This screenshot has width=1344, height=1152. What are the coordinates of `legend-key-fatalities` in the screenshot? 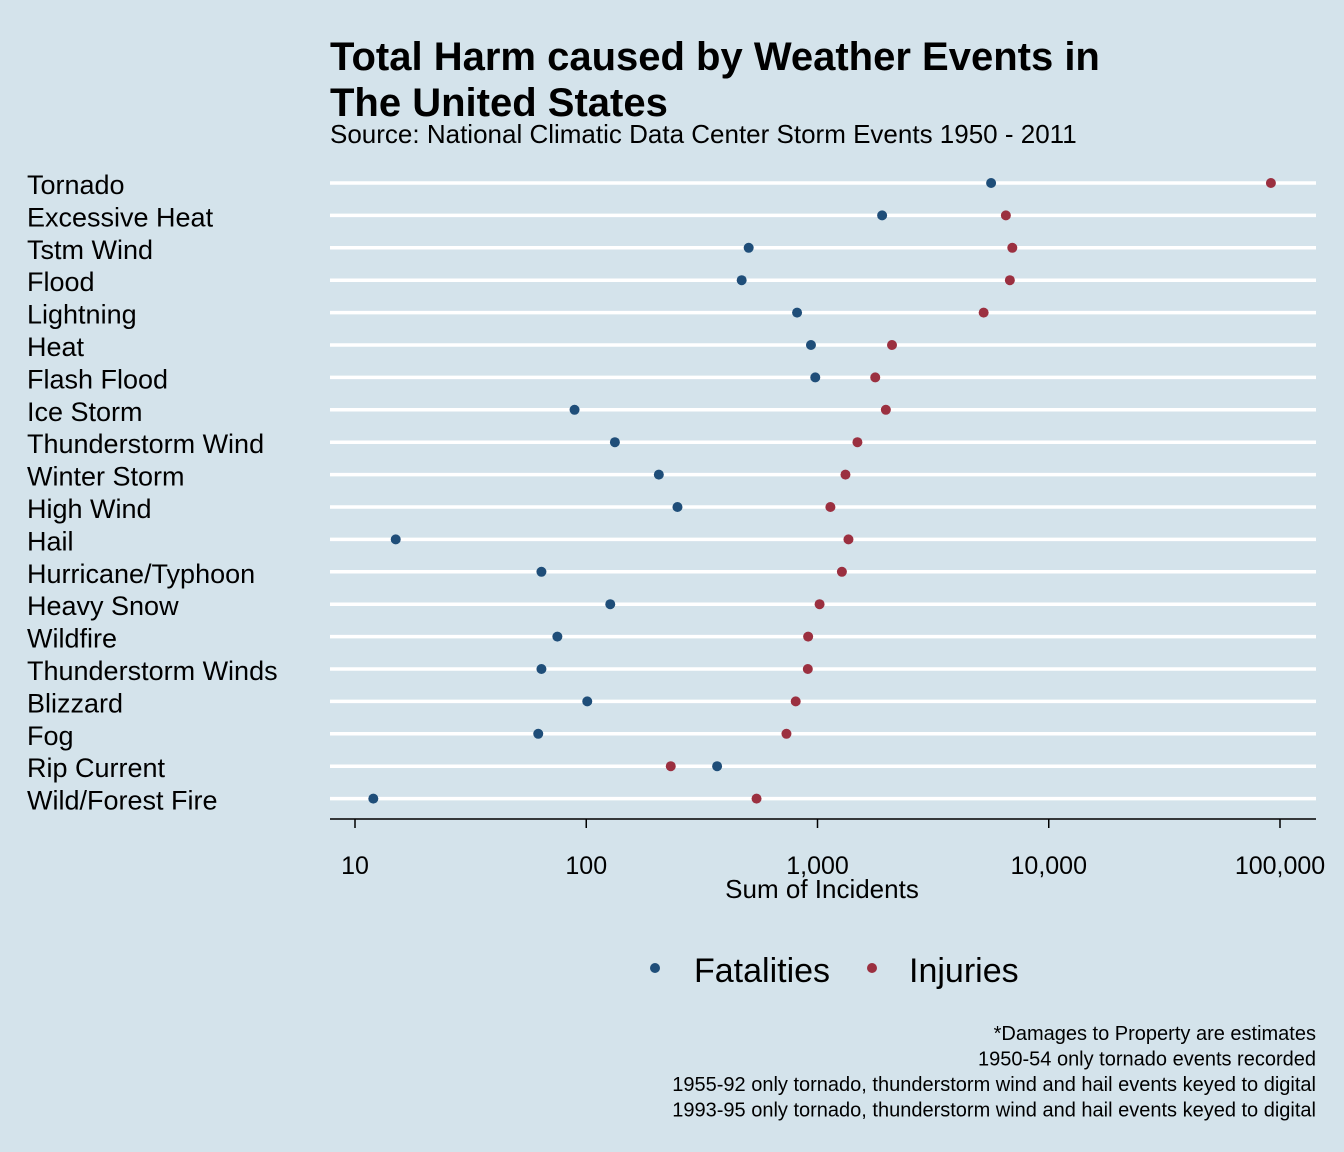 It's located at (655, 968).